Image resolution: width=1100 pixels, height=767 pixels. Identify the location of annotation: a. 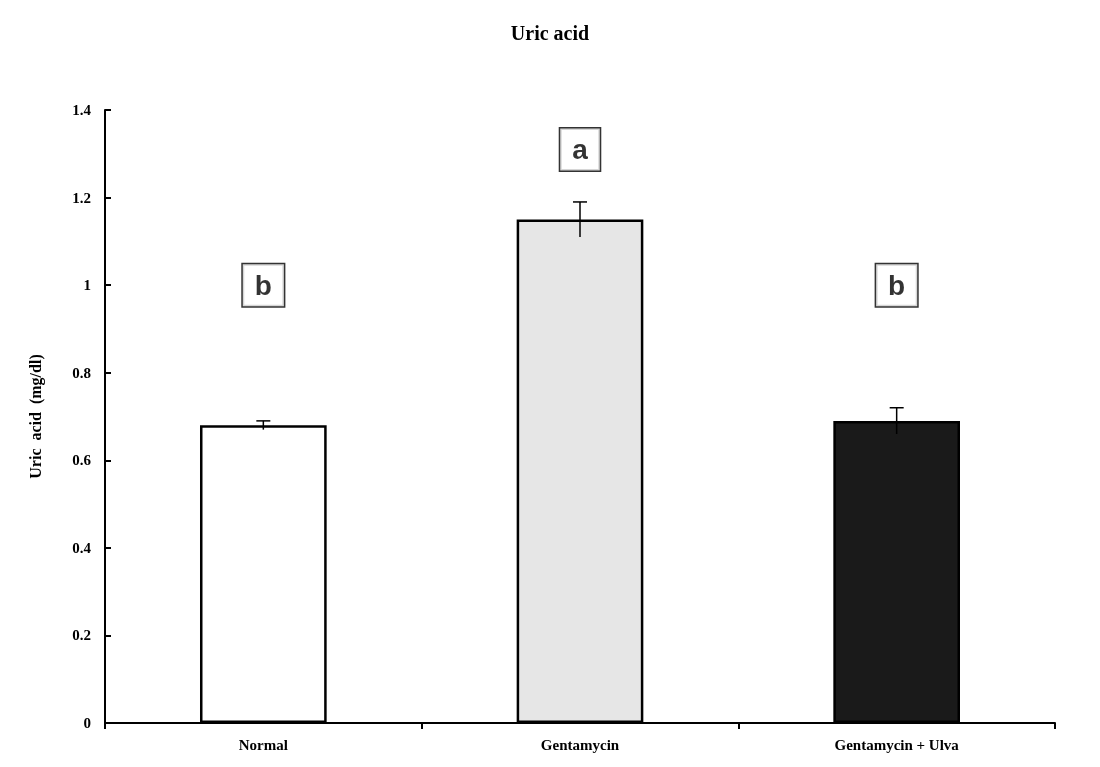
(580, 149).